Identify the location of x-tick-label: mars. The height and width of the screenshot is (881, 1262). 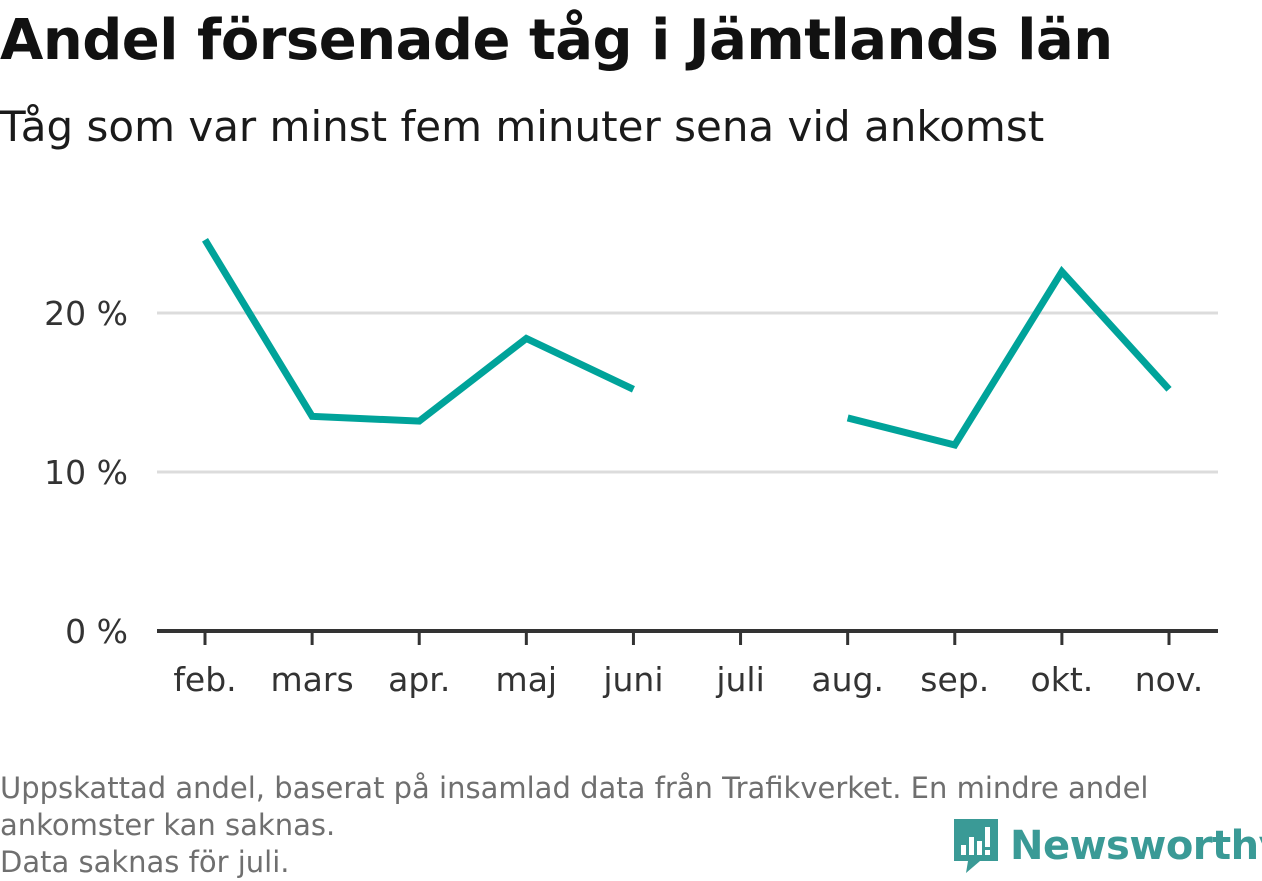
(312, 679).